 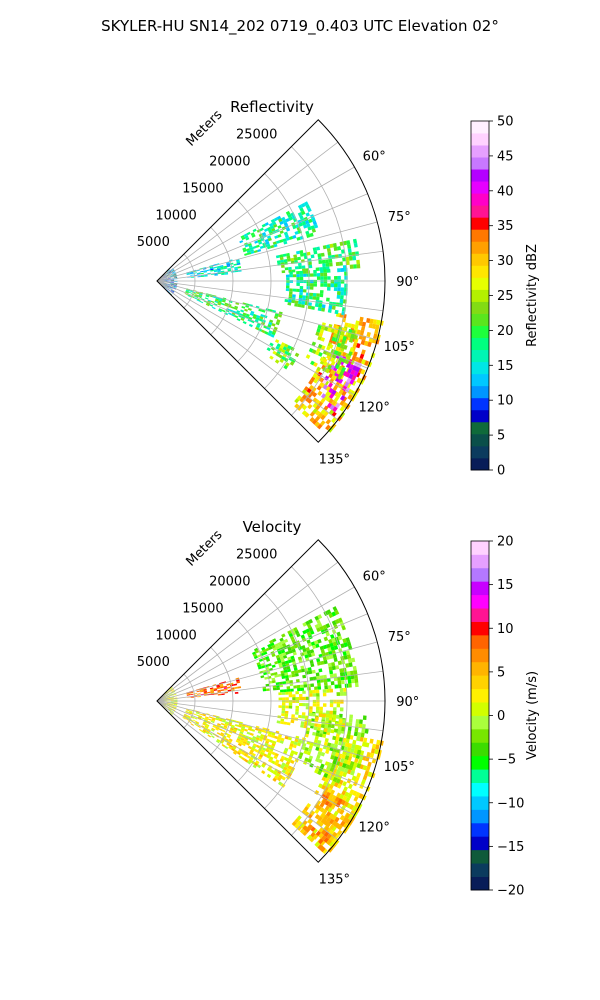 What do you see at coordinates (374, 407) in the screenshot?
I see `azimuth-tick-label: 120°` at bounding box center [374, 407].